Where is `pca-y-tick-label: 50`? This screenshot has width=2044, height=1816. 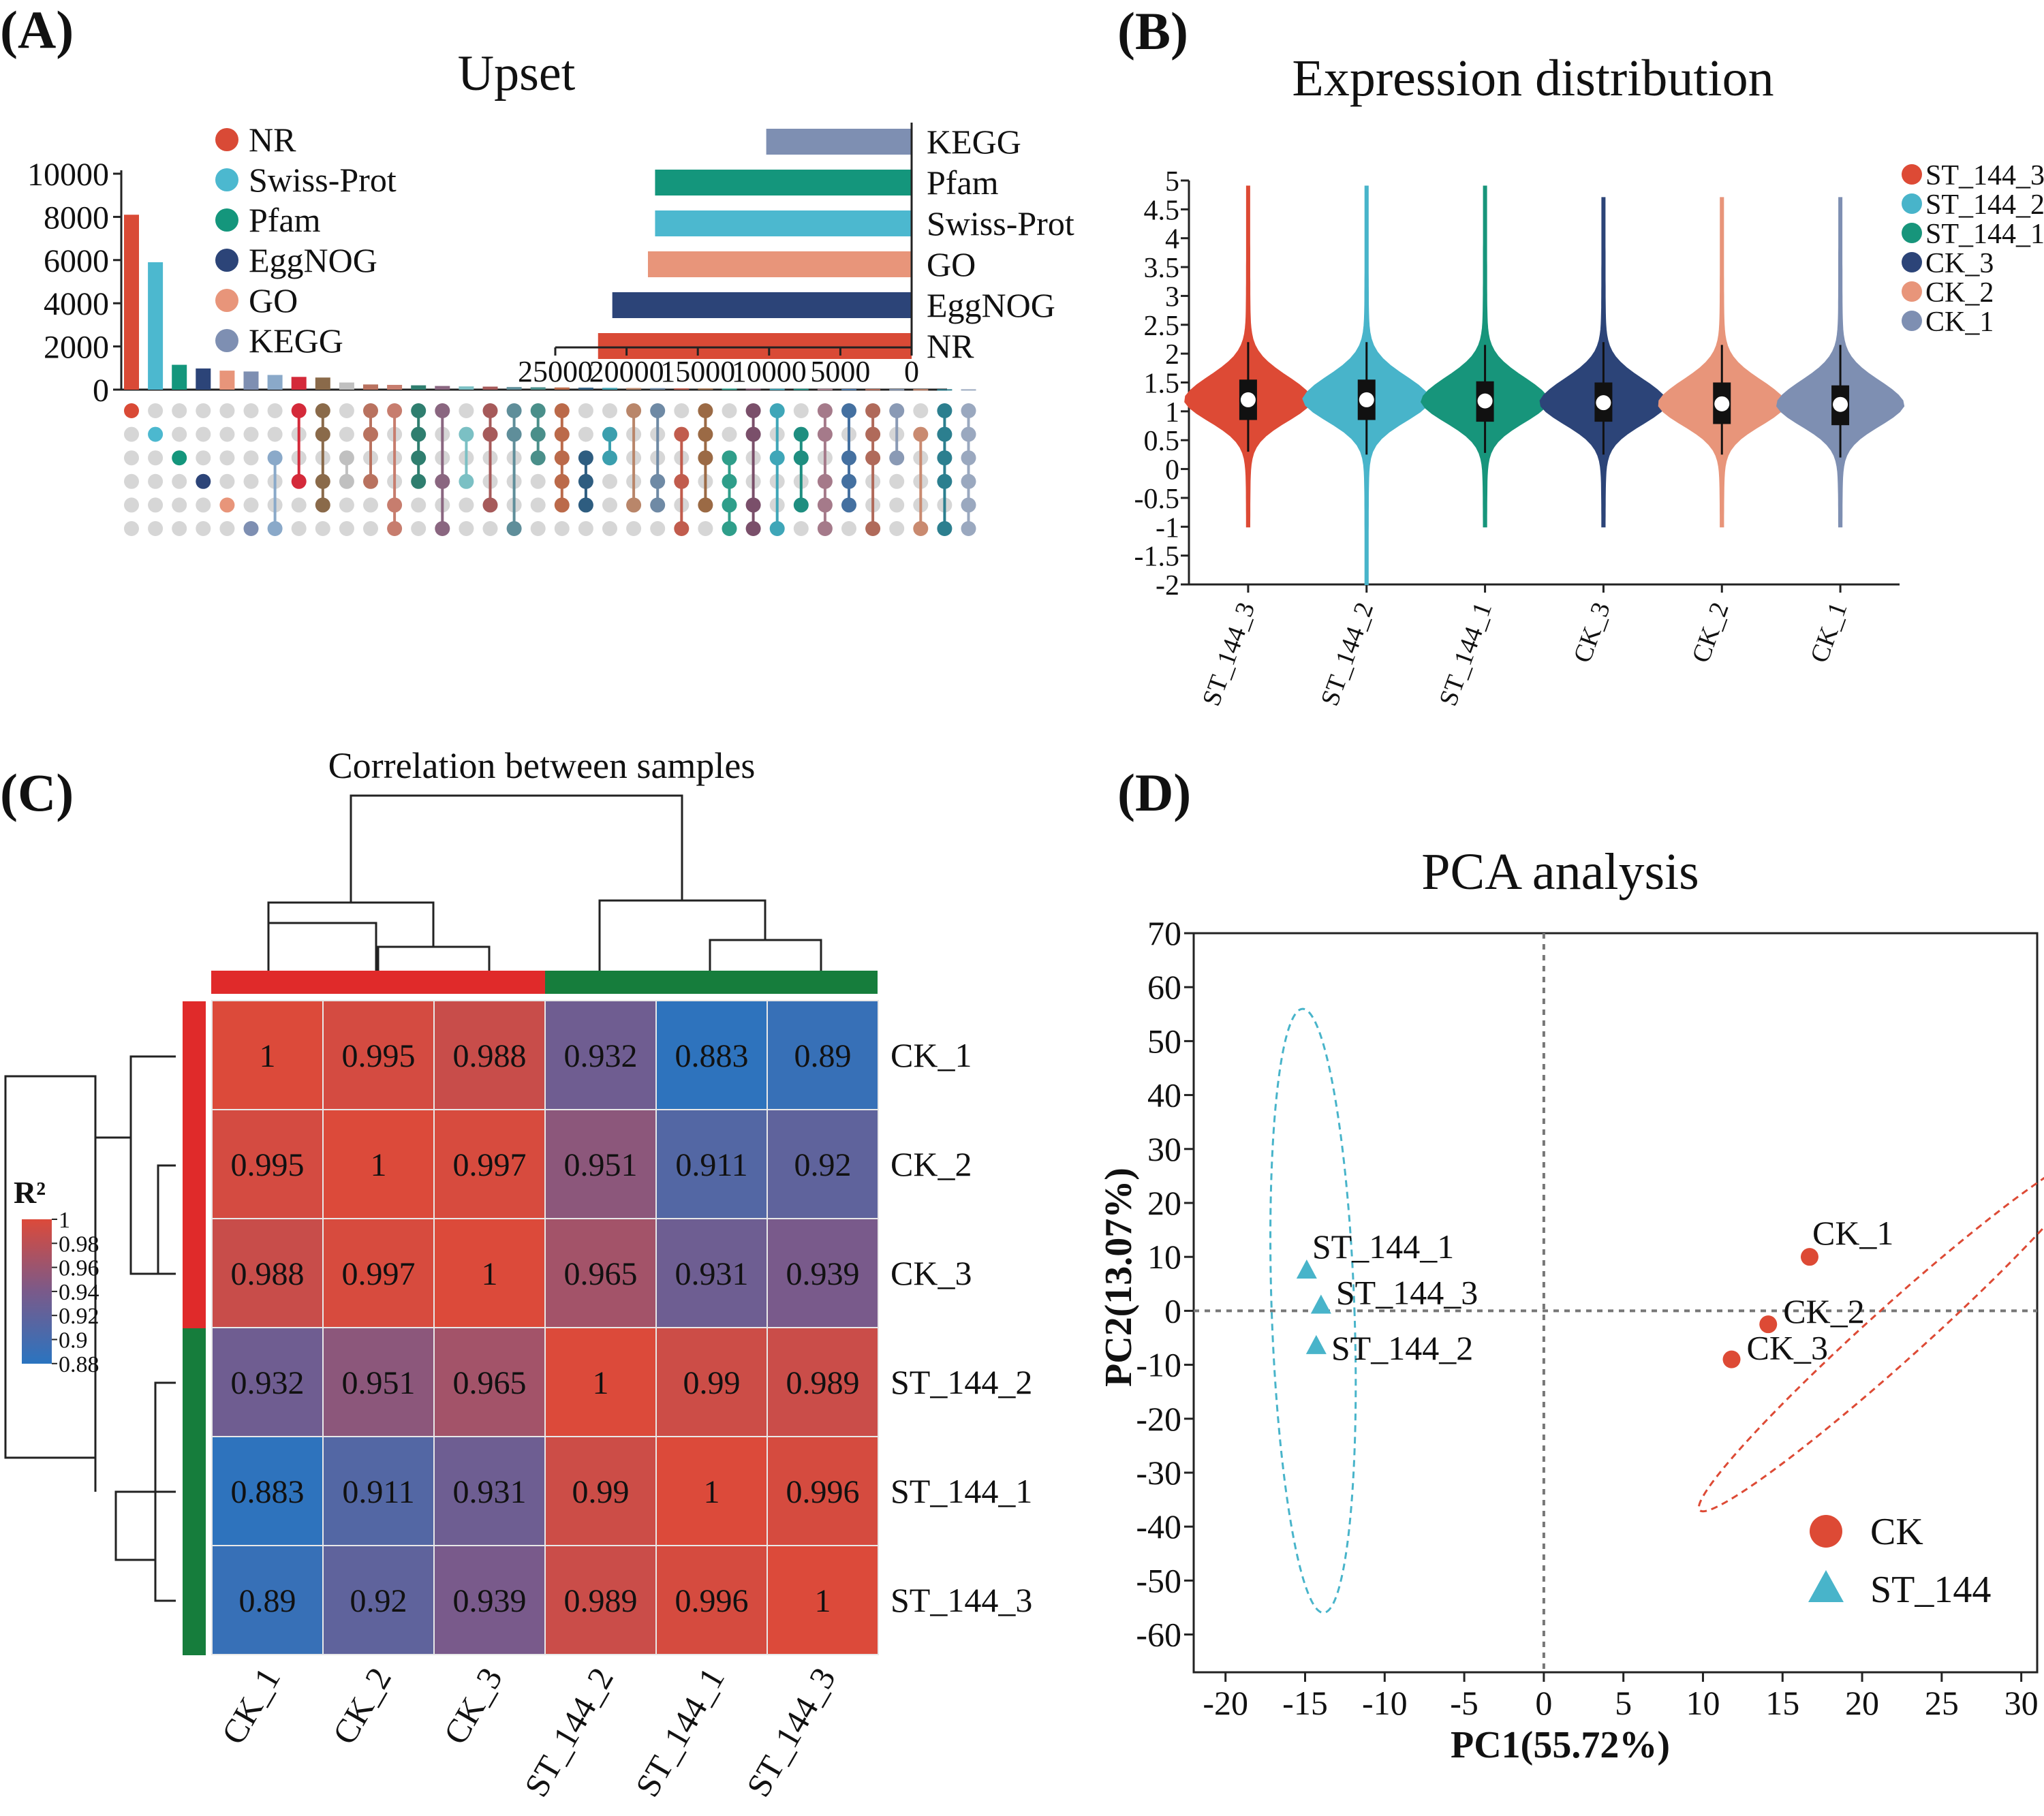 pca-y-tick-label: 50 is located at coordinates (1164, 1041).